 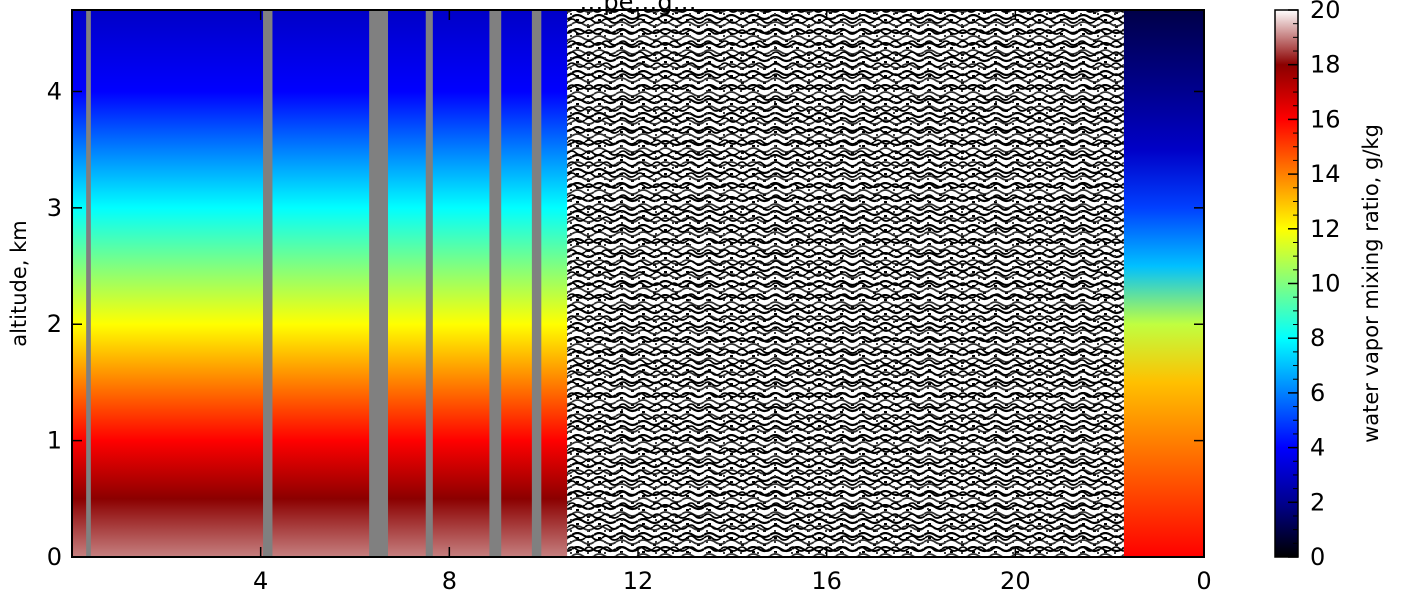 I want to click on x-tick-label: 12, so click(x=638, y=581).